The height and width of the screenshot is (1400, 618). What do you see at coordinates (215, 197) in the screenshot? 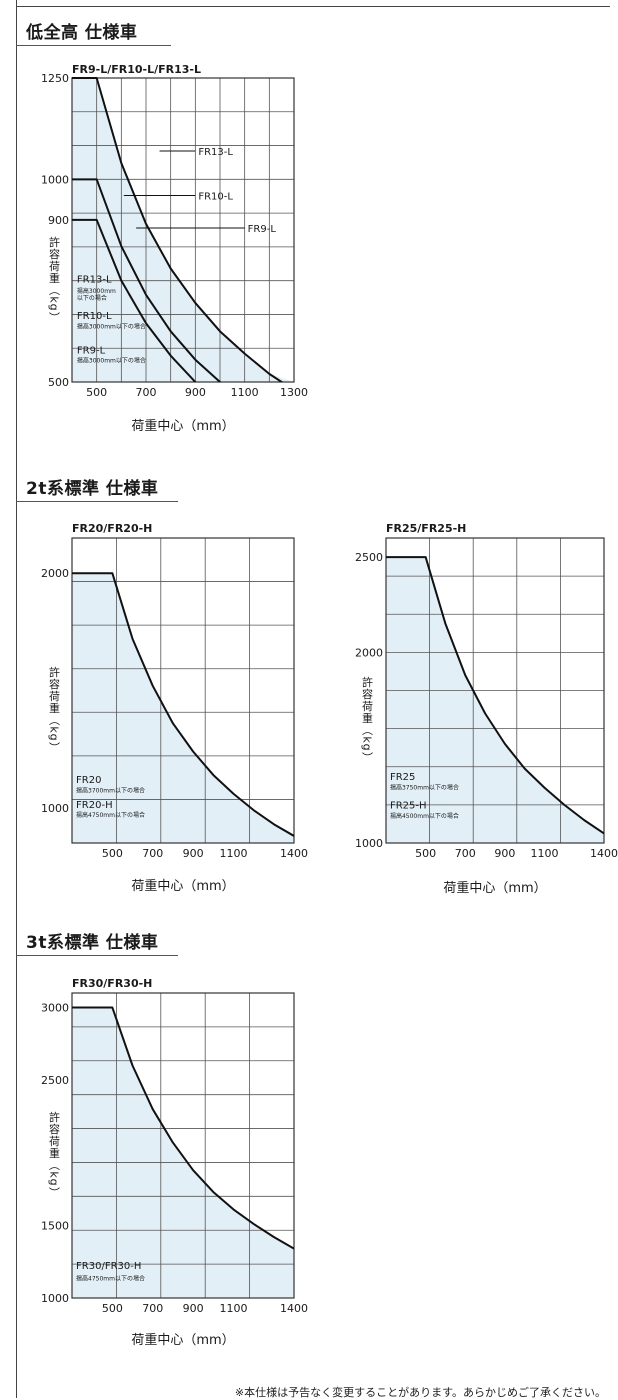
I see `fr-l-callout-label: FR10-L` at bounding box center [215, 197].